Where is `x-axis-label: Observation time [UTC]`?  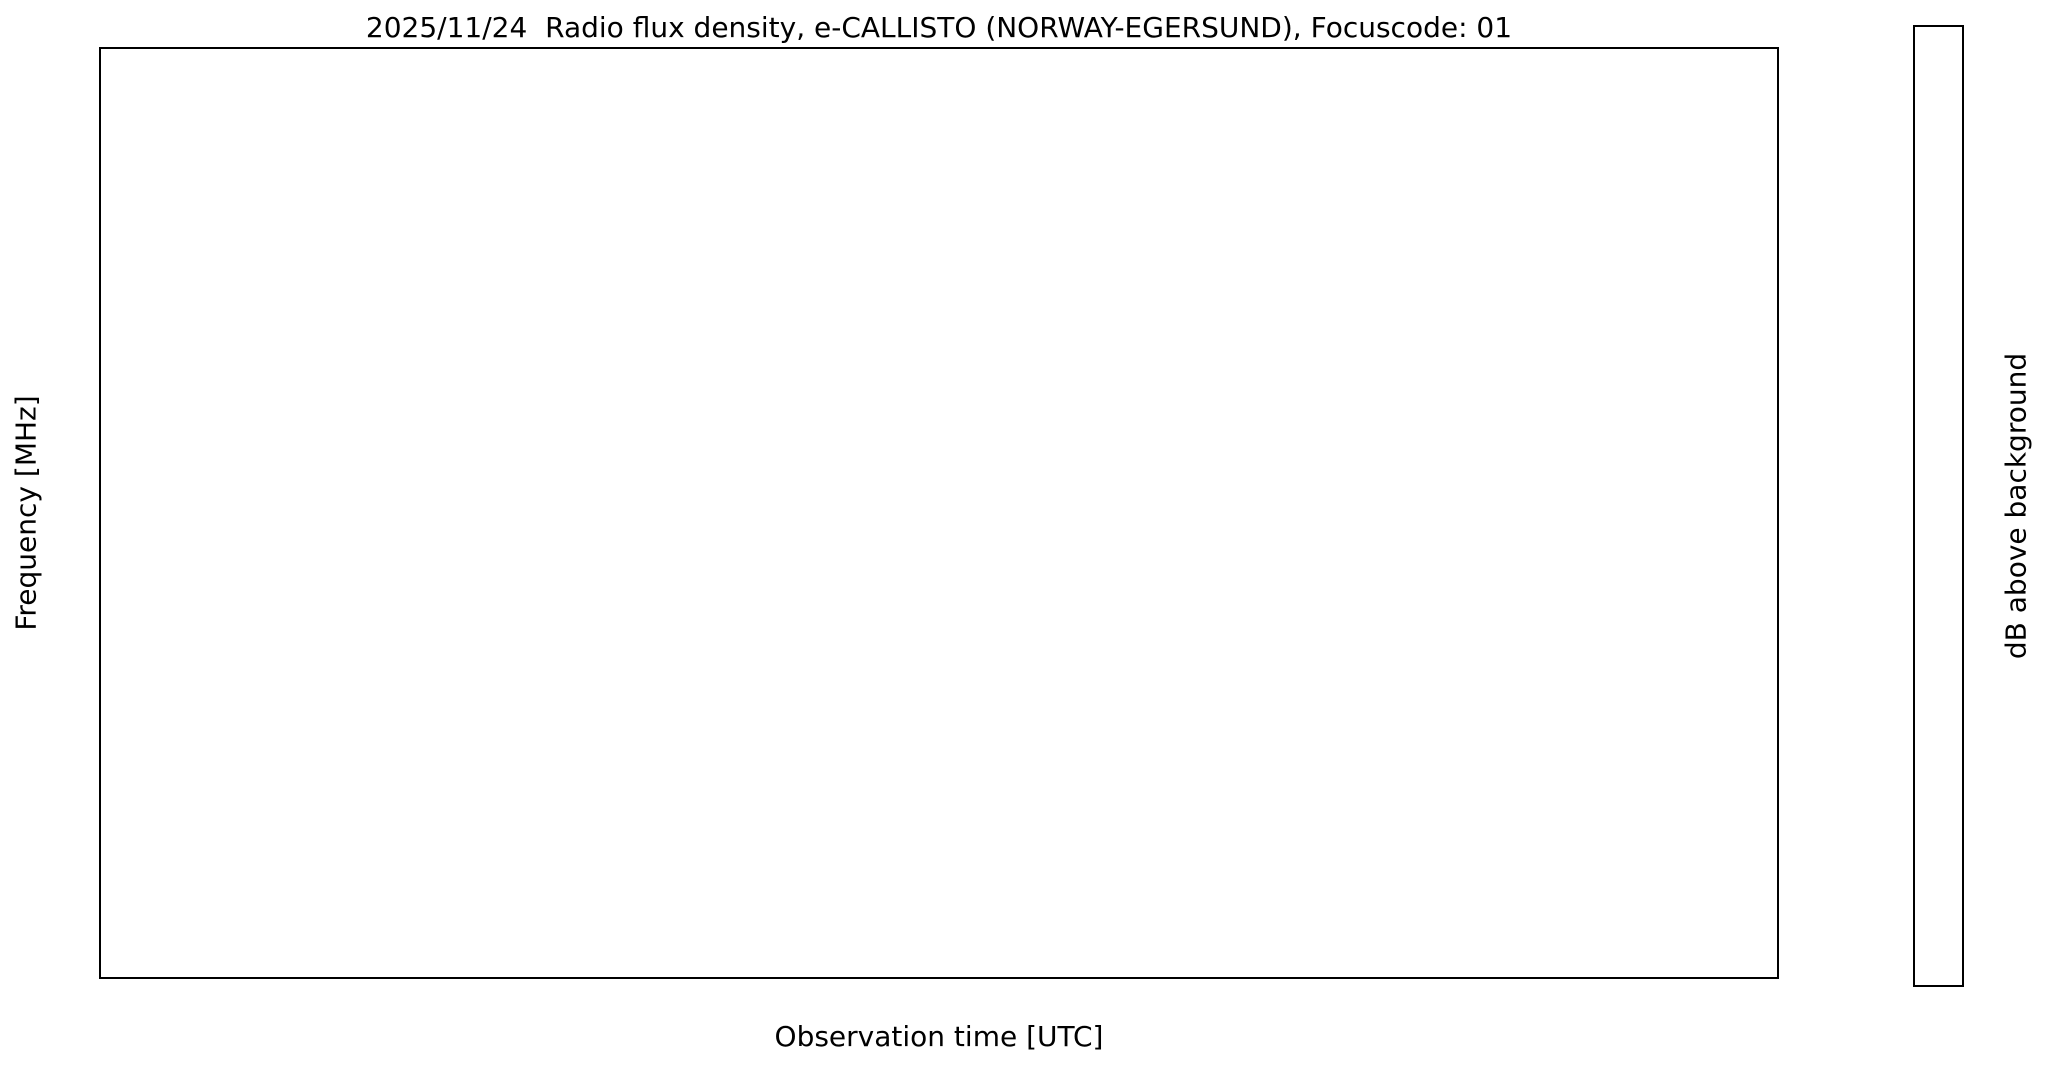
x-axis-label: Observation time [UTC] is located at coordinates (939, 1036).